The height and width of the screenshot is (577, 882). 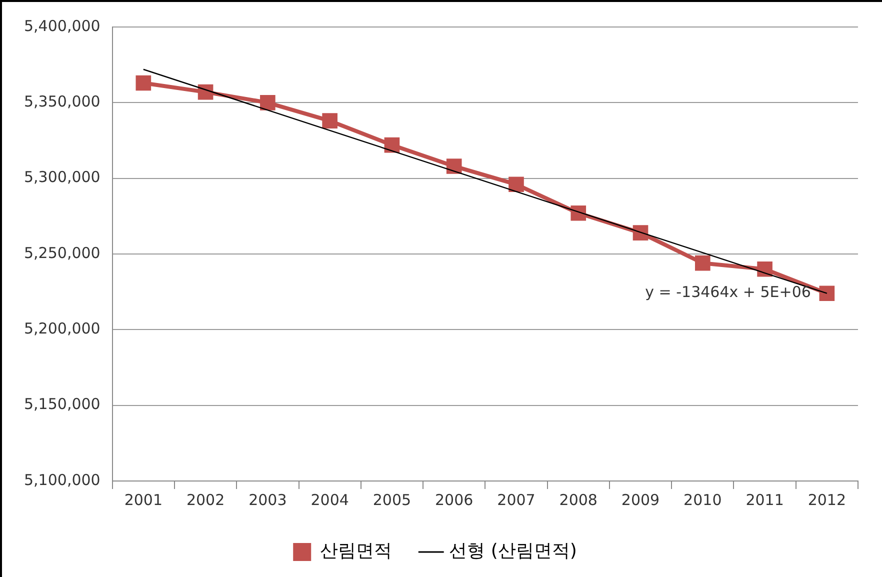 What do you see at coordinates (513, 551) in the screenshot?
I see `legend-label: 선형 (산림면적)` at bounding box center [513, 551].